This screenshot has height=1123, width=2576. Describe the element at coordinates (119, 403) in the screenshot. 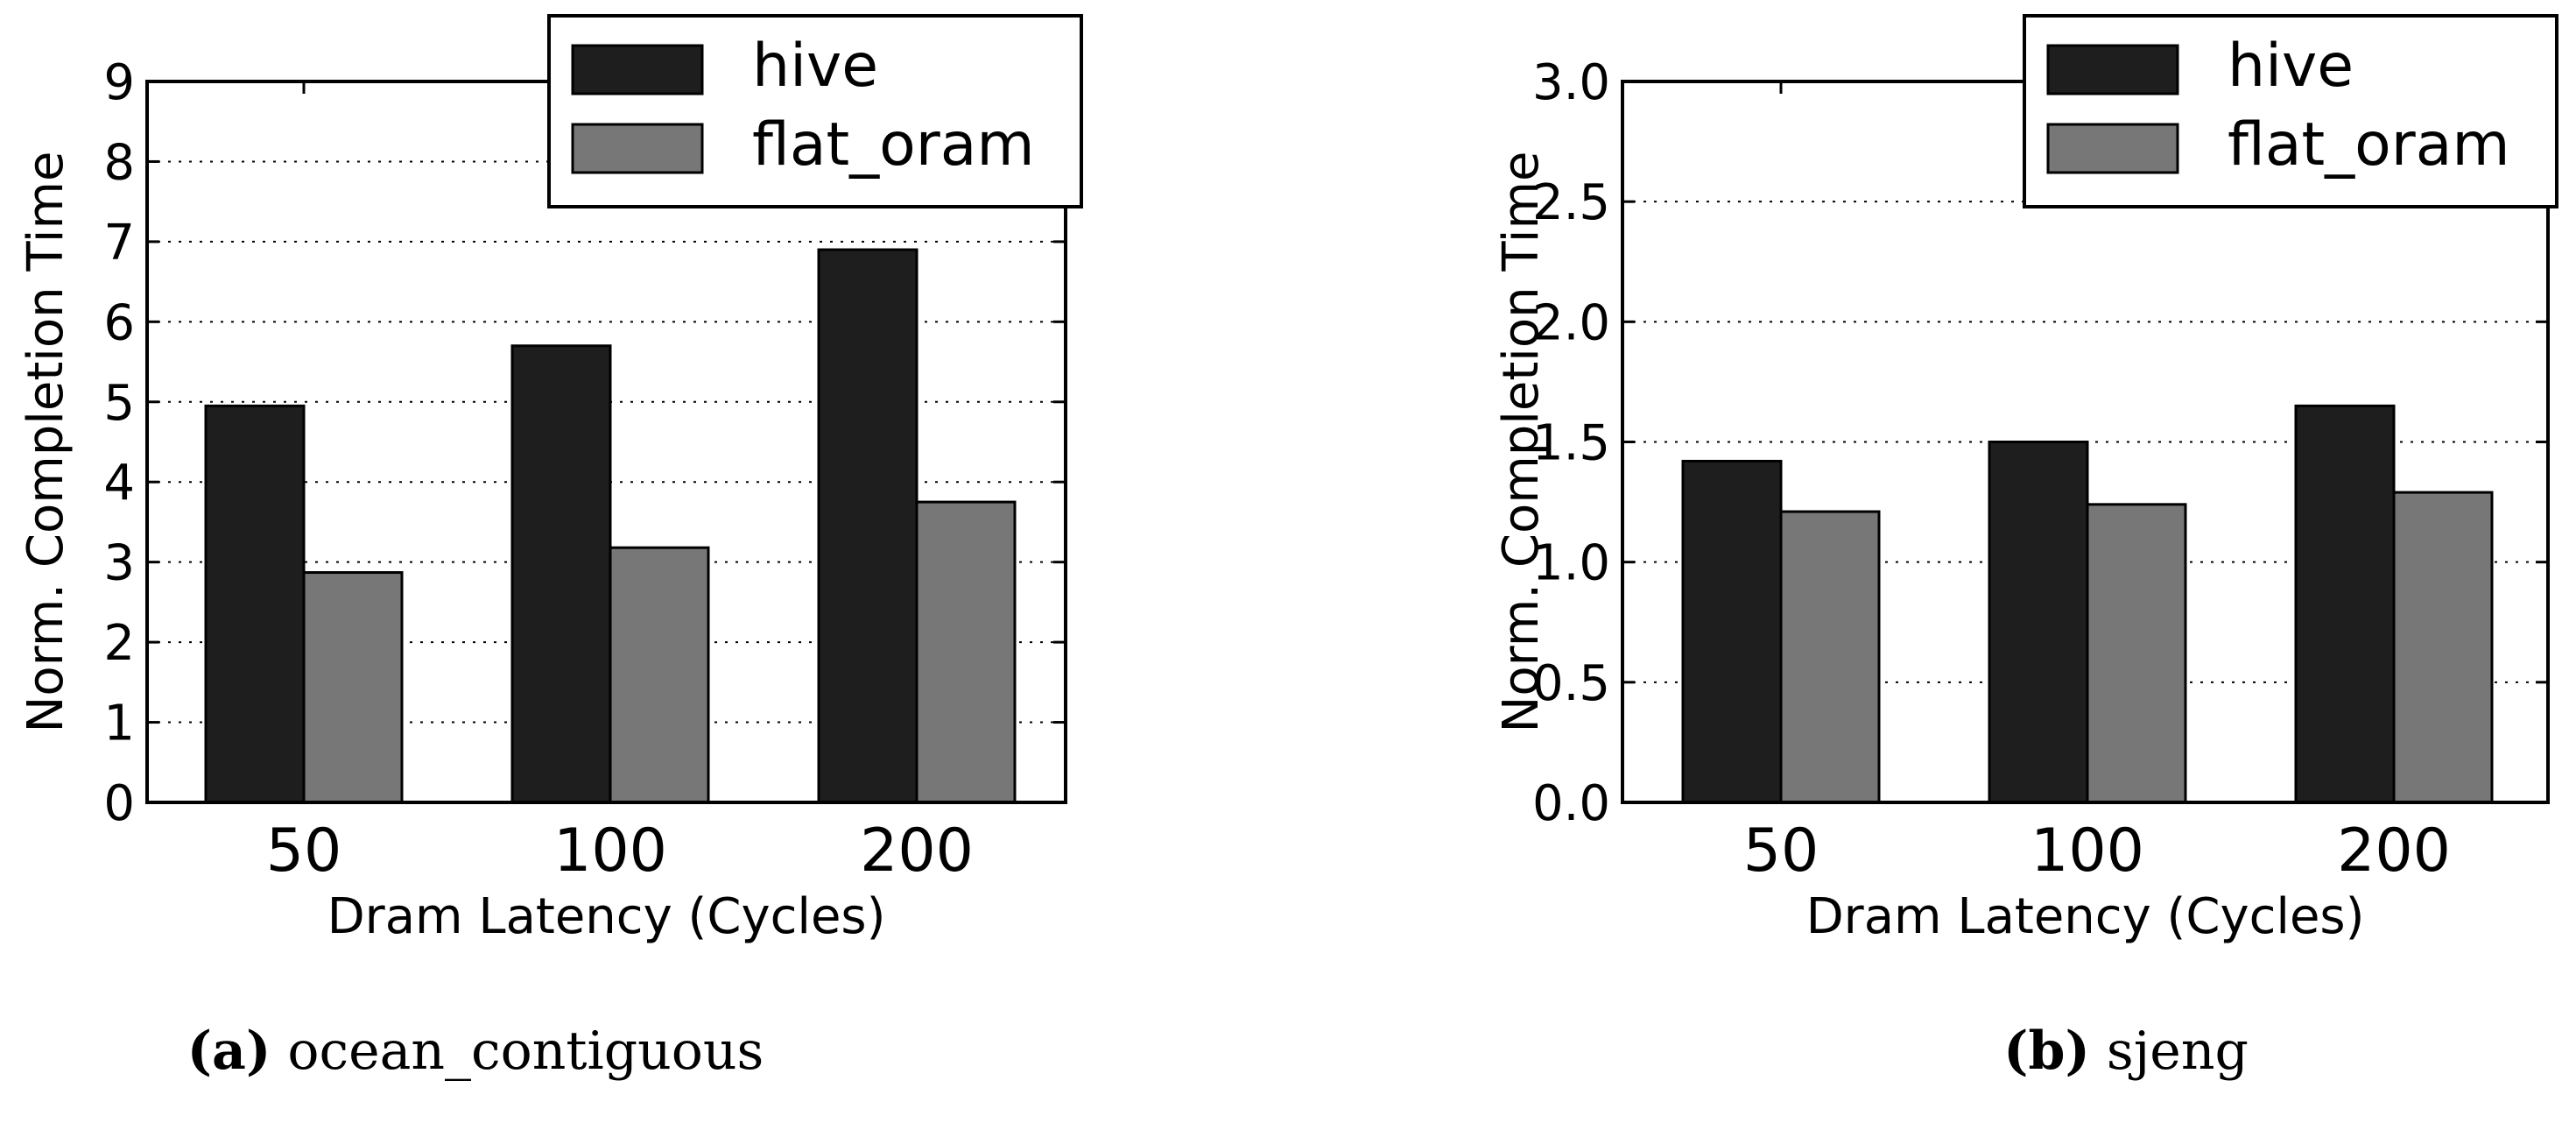

I see `y-tick-label: 5` at that location.